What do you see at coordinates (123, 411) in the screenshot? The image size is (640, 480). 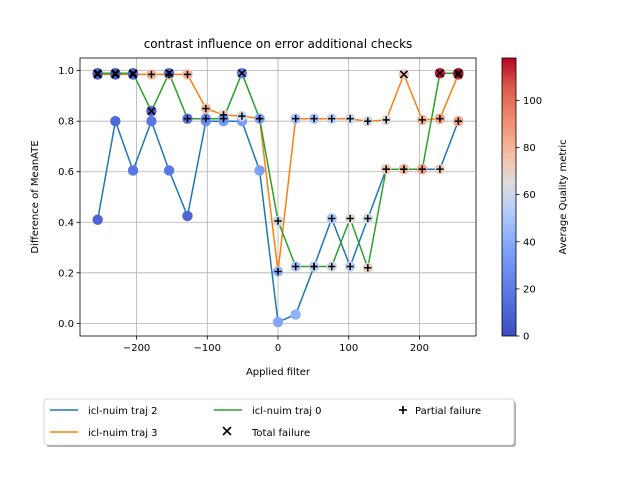 I see `legend-label-traj2: icl-nuim traj 2` at bounding box center [123, 411].